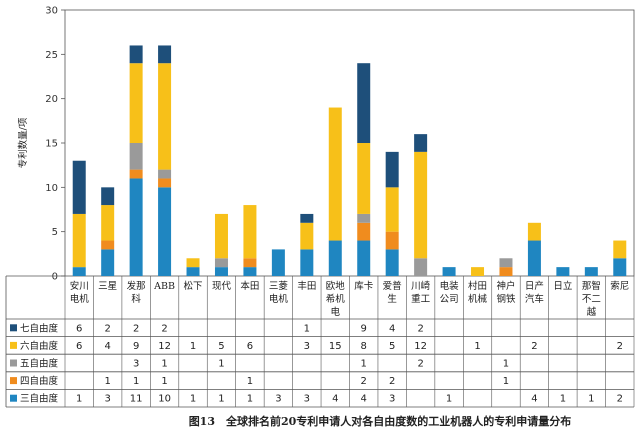 This screenshot has width=640, height=432. Describe the element at coordinates (449, 299) in the screenshot. I see `x-tick-label: 公司` at that location.